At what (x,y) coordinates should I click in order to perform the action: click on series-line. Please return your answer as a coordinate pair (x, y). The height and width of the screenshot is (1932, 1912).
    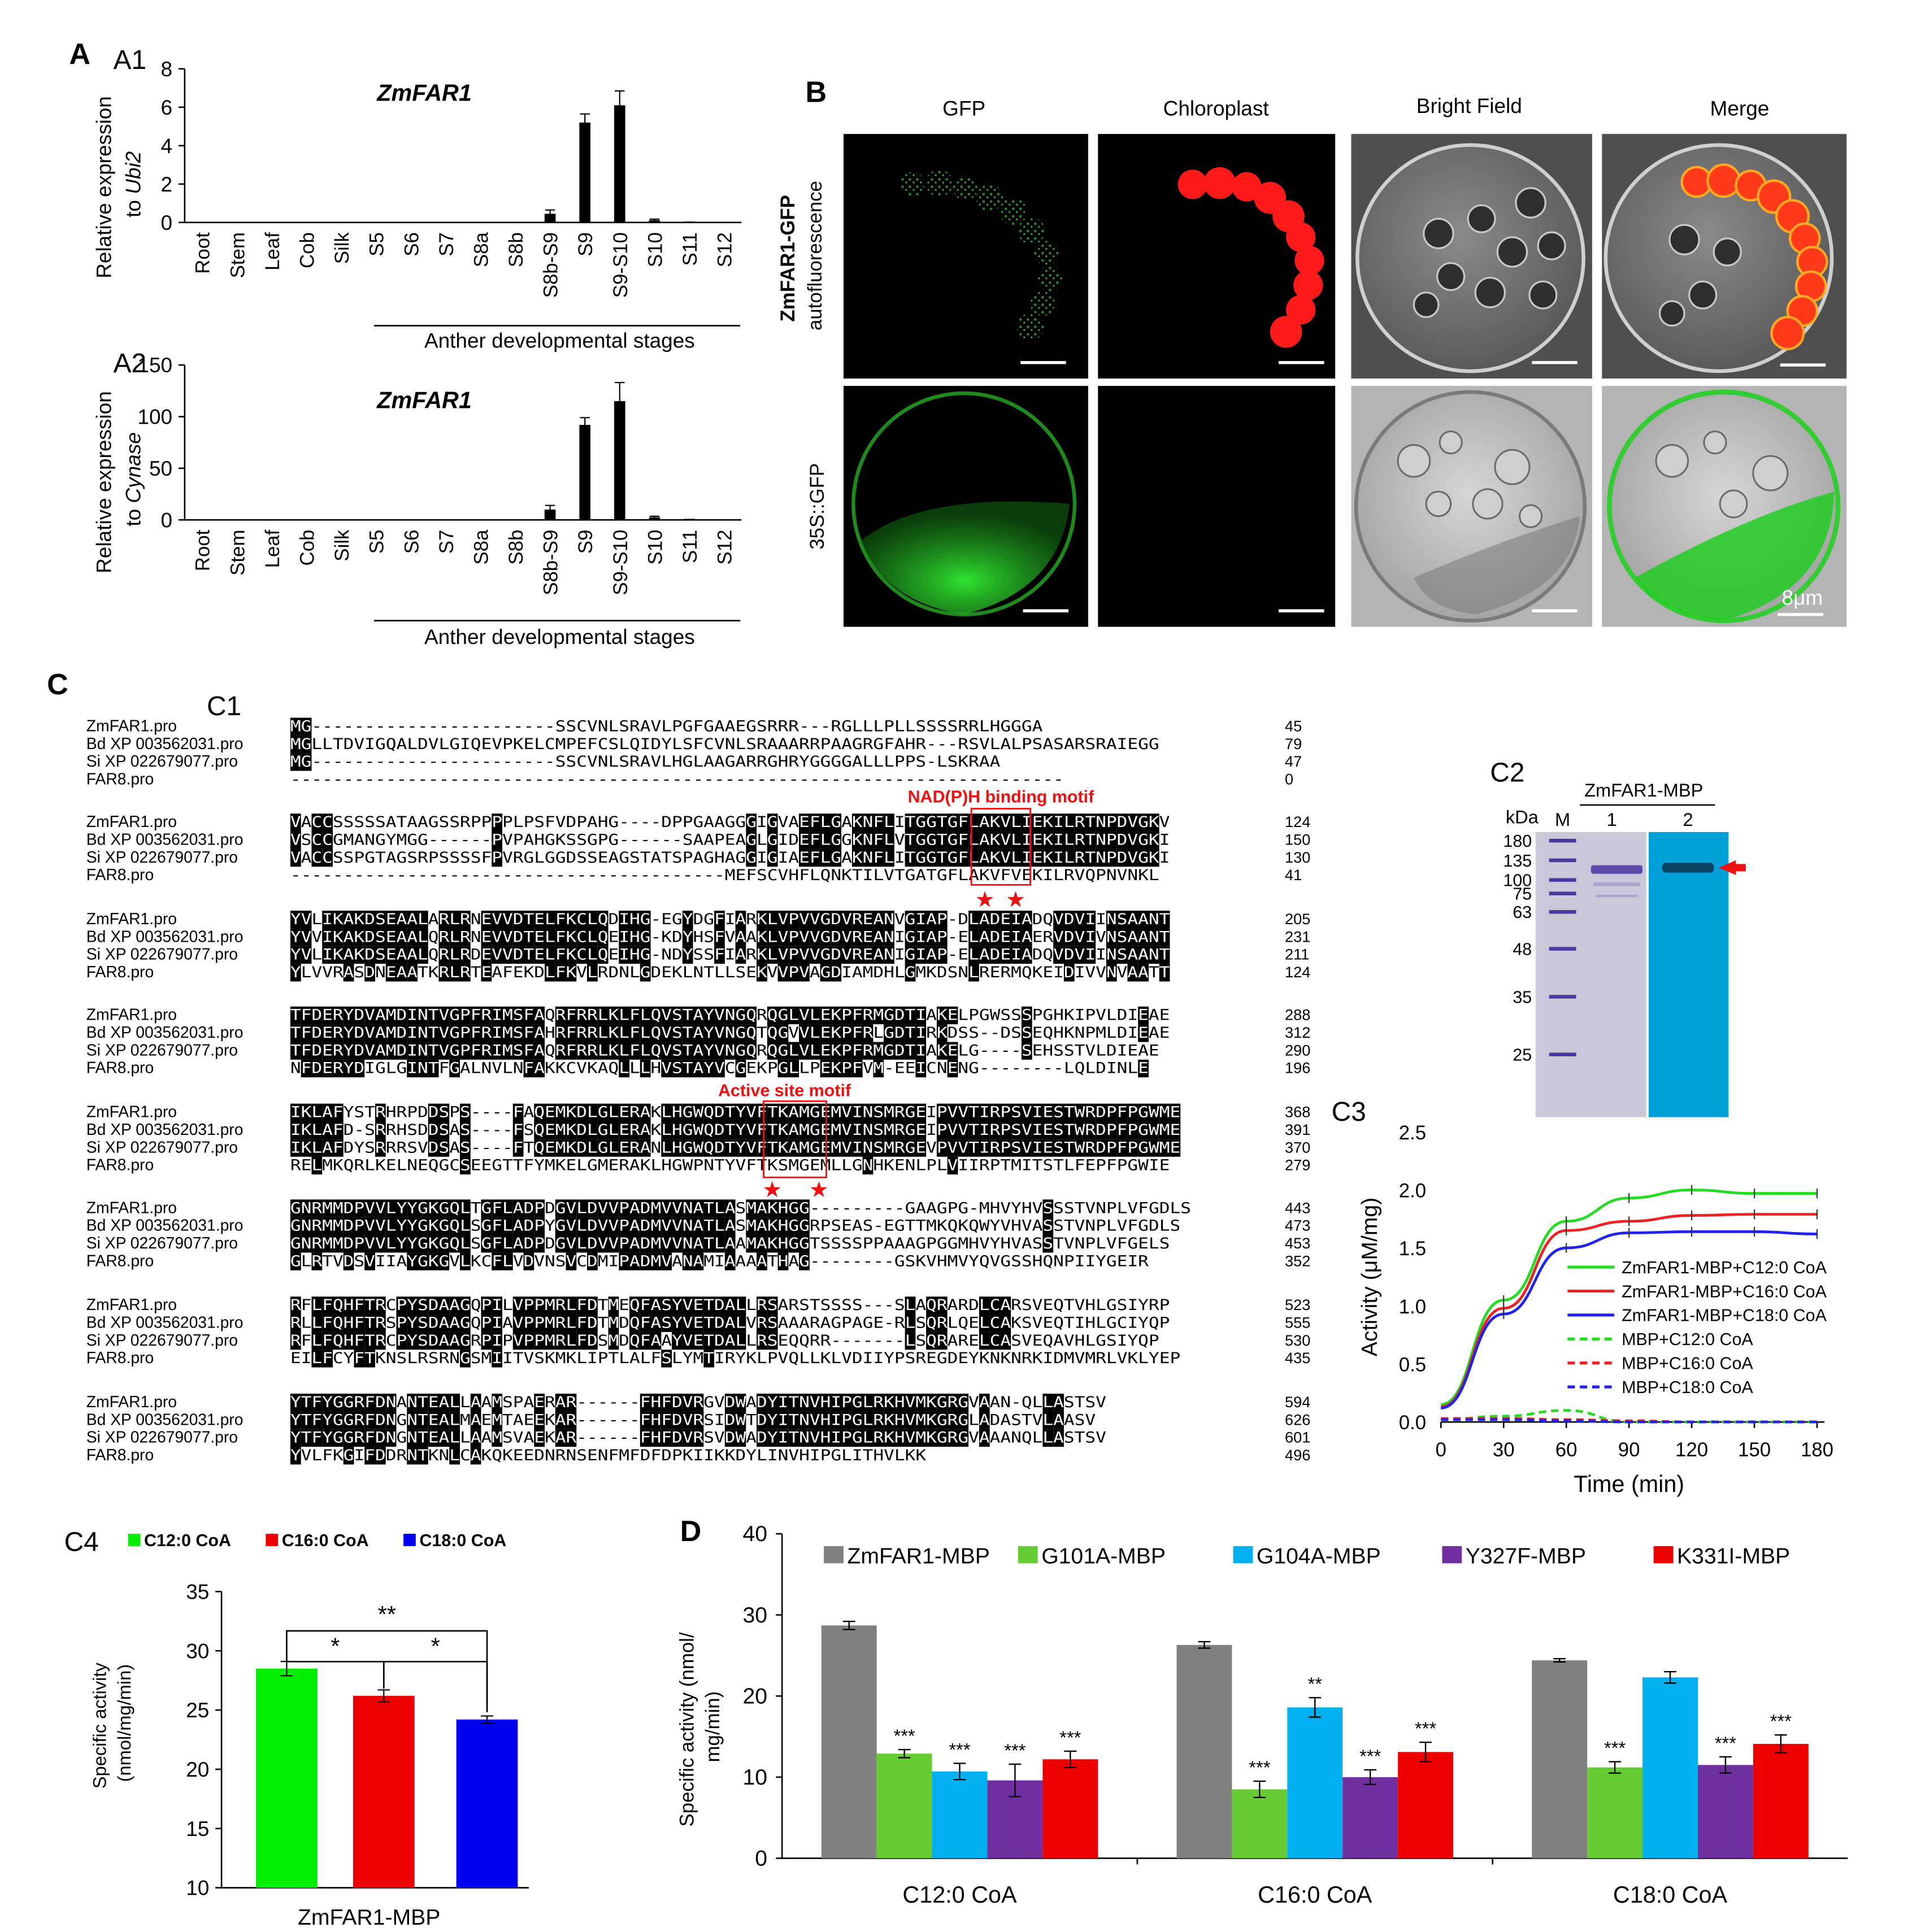
    Looking at the image, I should click on (1629, 1421).